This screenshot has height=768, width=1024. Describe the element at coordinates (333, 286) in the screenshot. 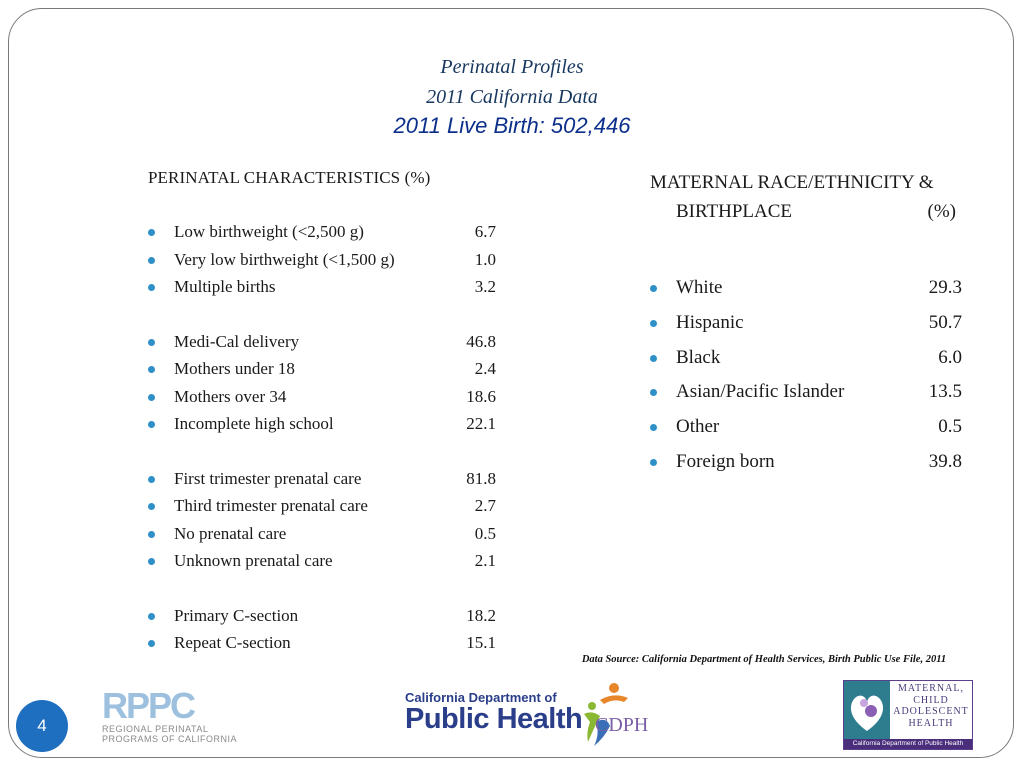

I see `perinatal-item: Multiple births 3.2` at that location.